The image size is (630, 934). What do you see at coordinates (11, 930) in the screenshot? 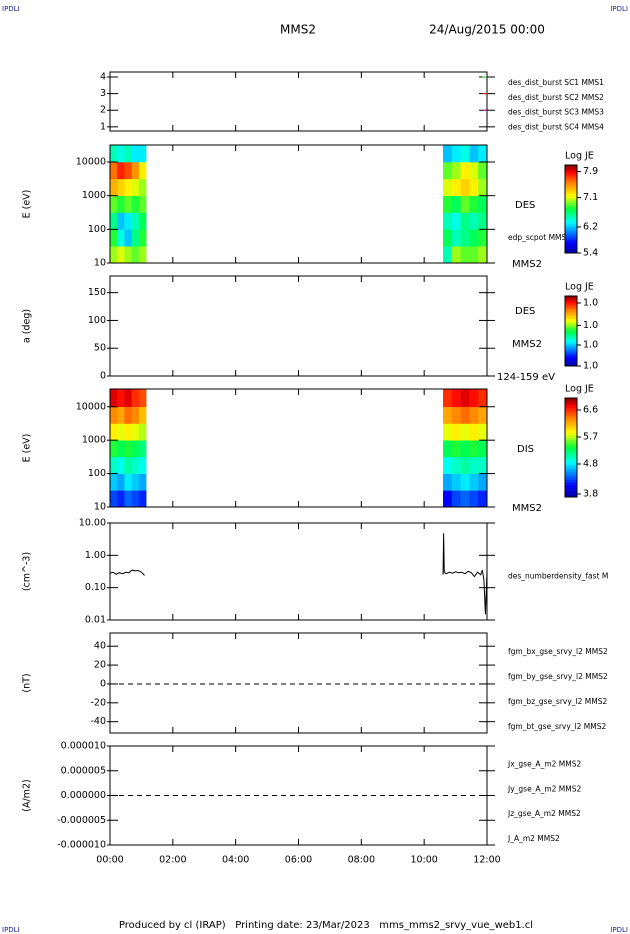
I see `corner-label: IPDLI` at bounding box center [11, 930].